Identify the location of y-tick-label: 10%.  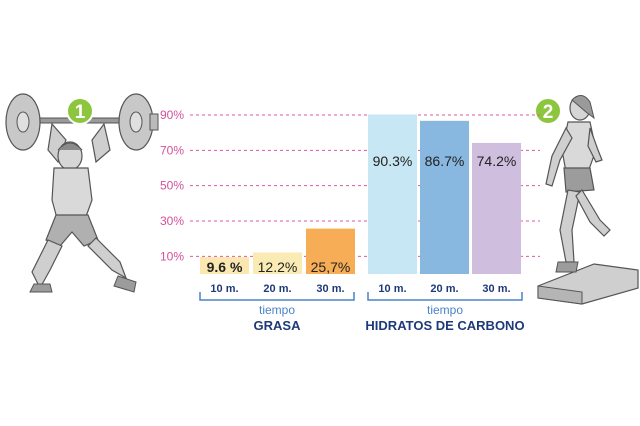
(172, 256).